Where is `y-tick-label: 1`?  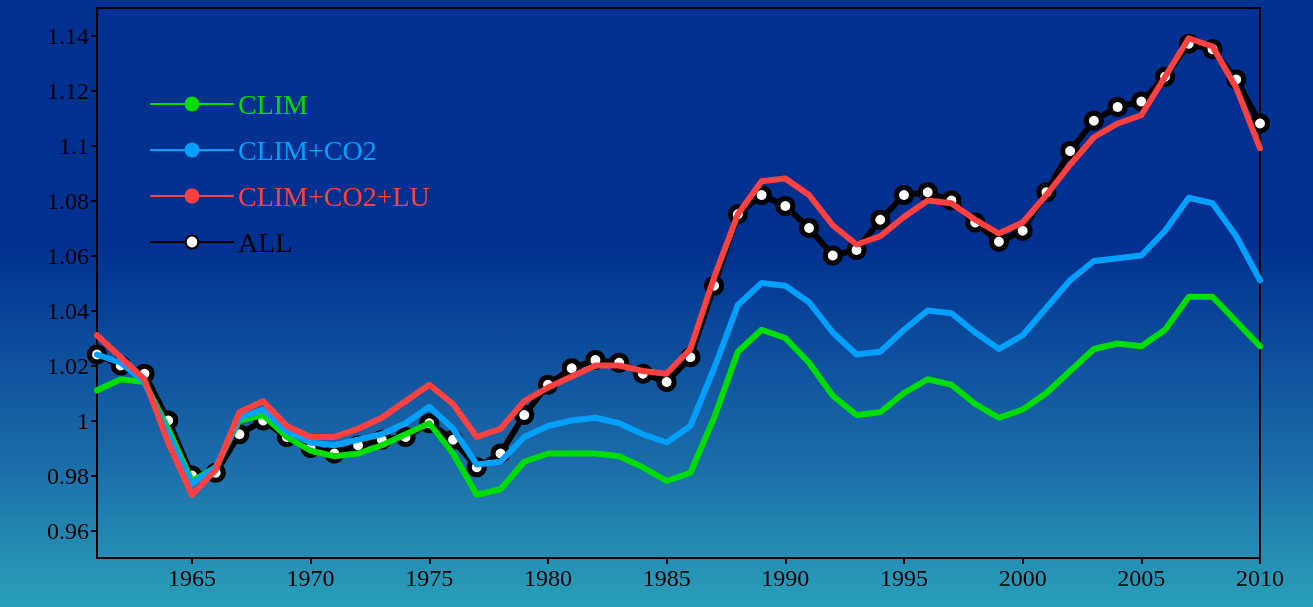 y-tick-label: 1 is located at coordinates (83, 420).